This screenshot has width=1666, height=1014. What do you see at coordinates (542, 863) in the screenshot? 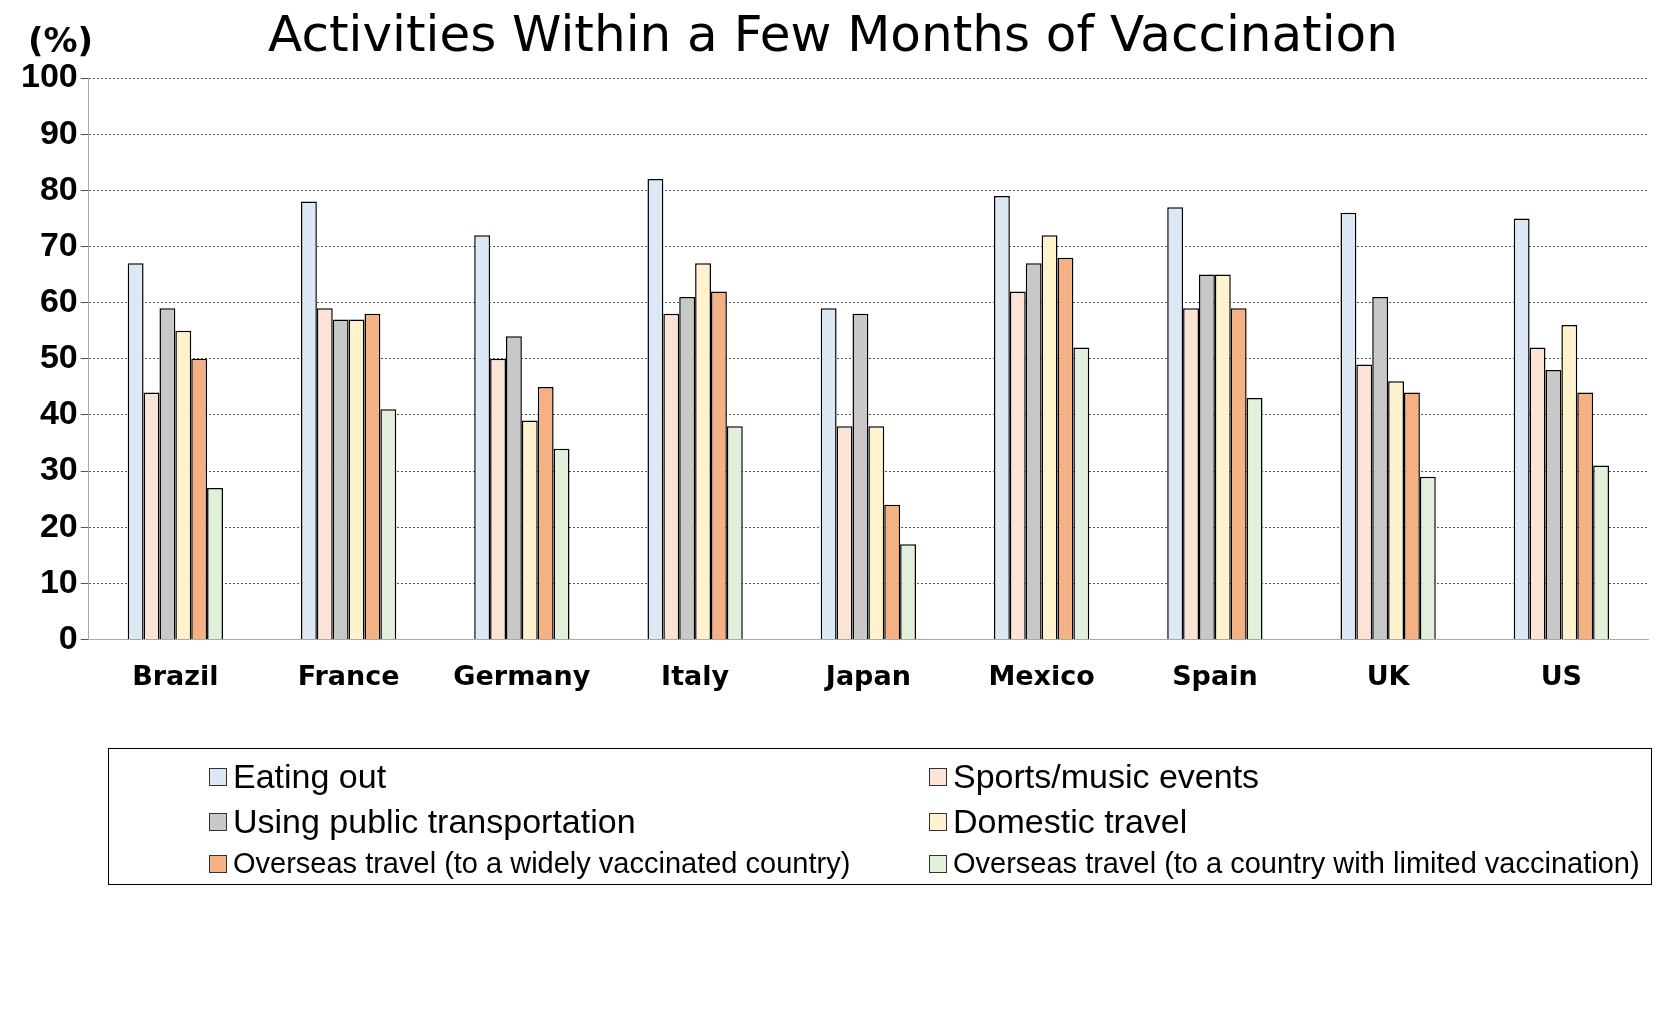
I see `legend-label: Overseas travel (to a widely vaccinated country)` at bounding box center [542, 863].